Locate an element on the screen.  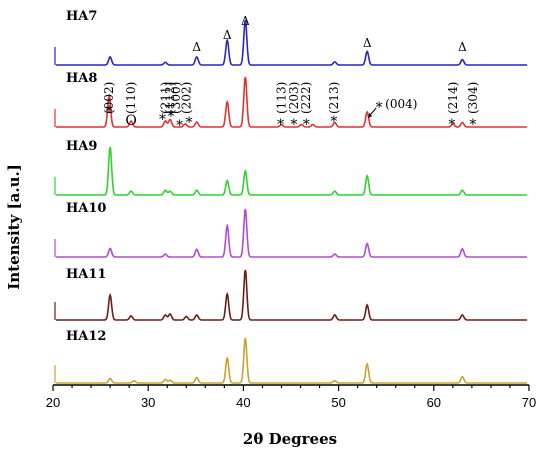
hkl-label: (213) is located at coordinates (334, 98).